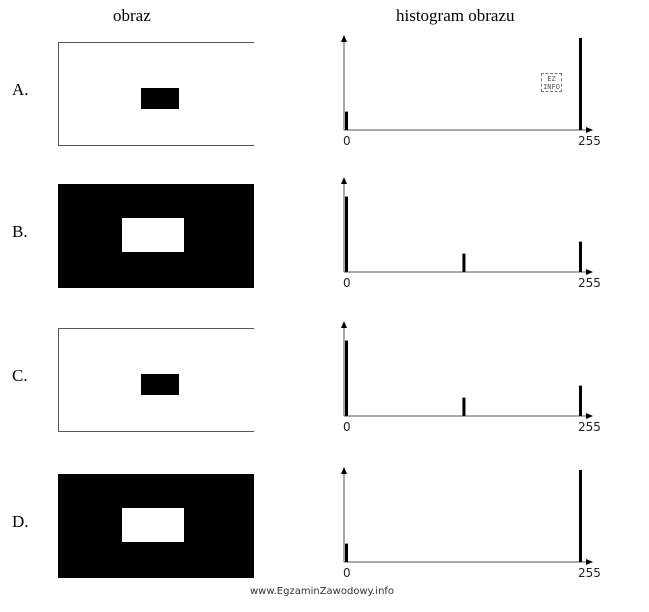  What do you see at coordinates (20, 89) in the screenshot?
I see `row-label: A.` at bounding box center [20, 89].